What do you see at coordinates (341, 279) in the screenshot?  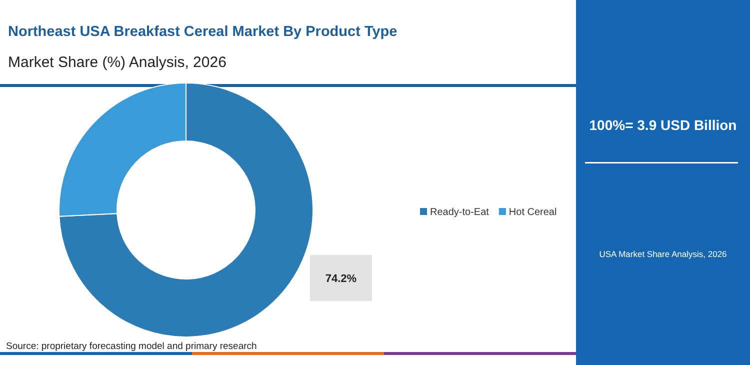 I see `data-label: 74.2%` at bounding box center [341, 279].